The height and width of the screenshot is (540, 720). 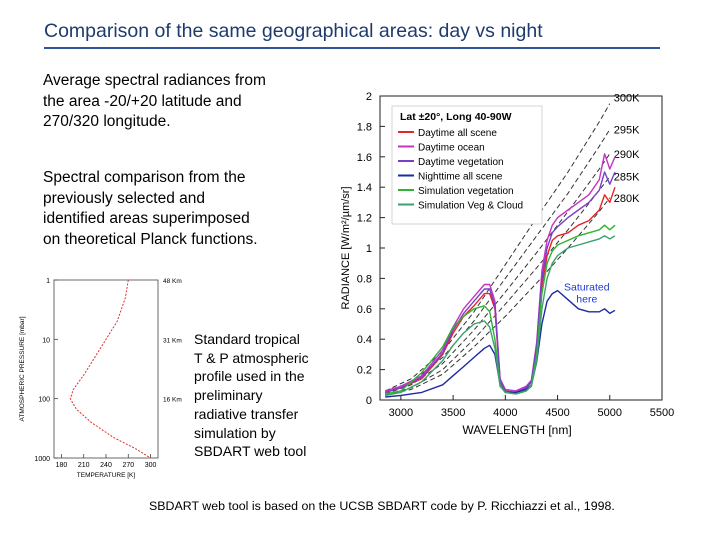 I want to click on profile-note-line: preliminary, so click(x=228, y=395).